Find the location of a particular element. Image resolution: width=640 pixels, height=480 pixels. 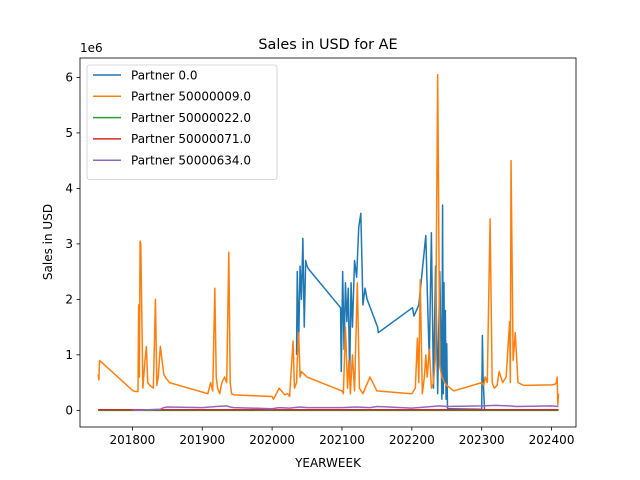

legend-label-1: Partner 50000009.0 is located at coordinates (191, 97).